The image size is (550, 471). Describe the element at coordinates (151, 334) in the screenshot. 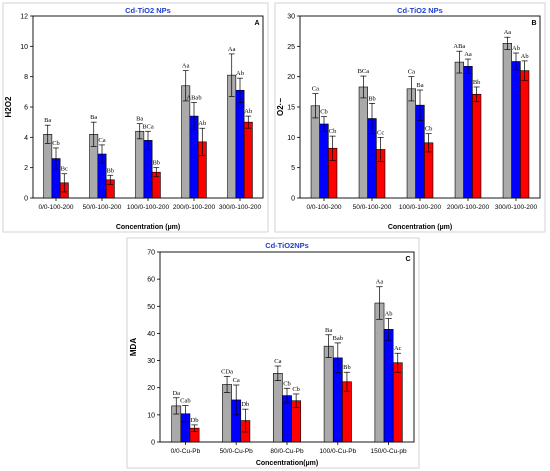

I see `y-tick-label: 40` at that location.